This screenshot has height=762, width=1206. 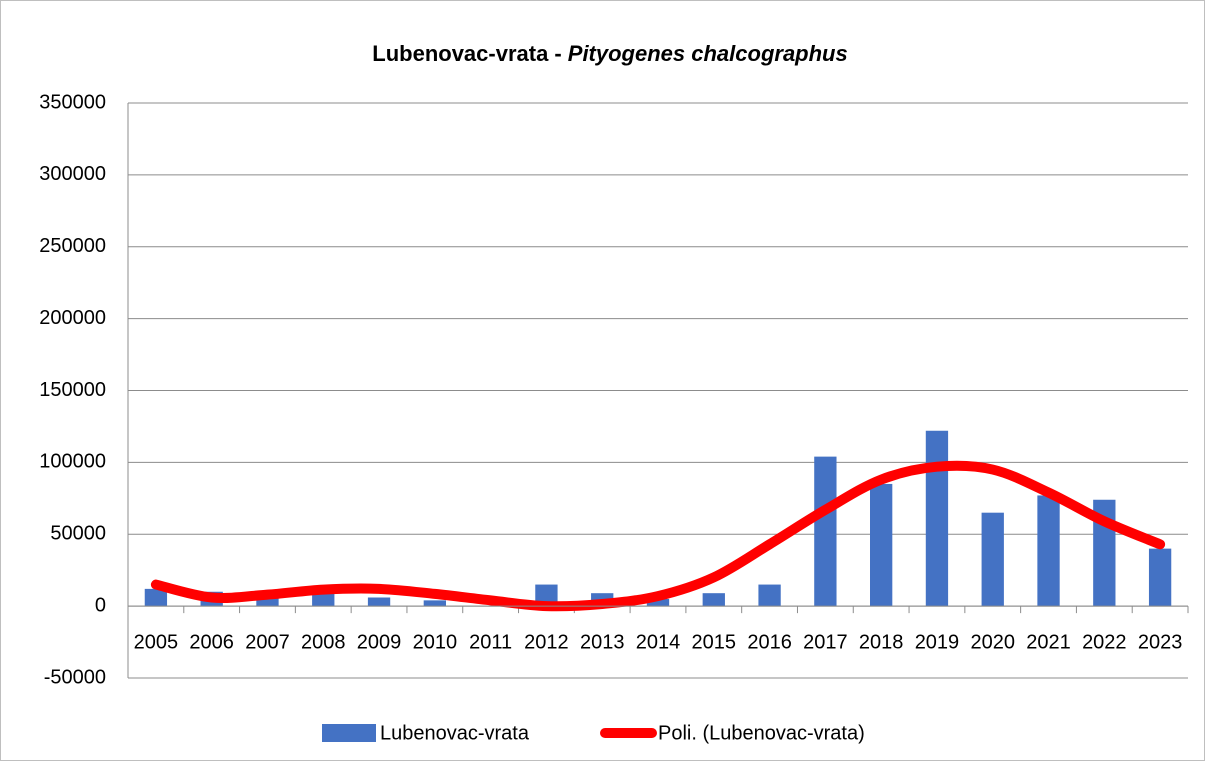 What do you see at coordinates (72, 102) in the screenshot?
I see `y-tick-label: 350000` at bounding box center [72, 102].